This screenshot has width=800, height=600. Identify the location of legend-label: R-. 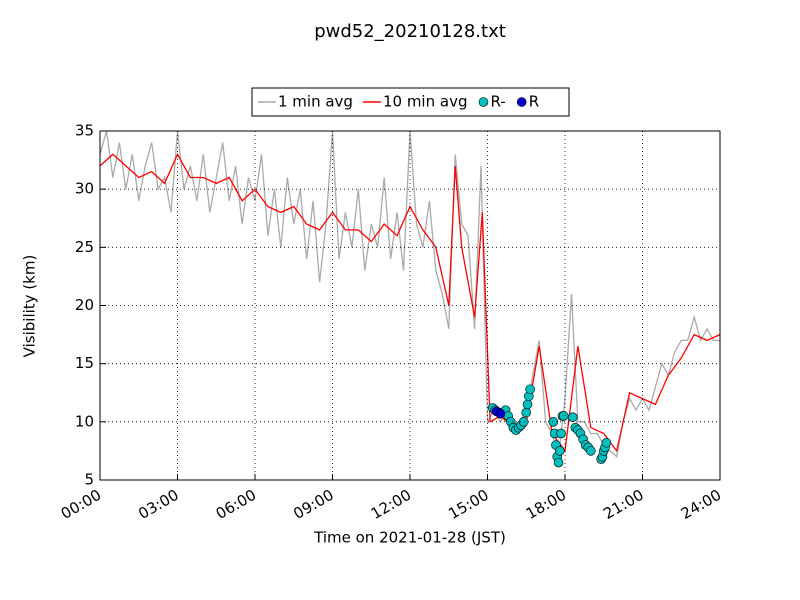
(497, 102).